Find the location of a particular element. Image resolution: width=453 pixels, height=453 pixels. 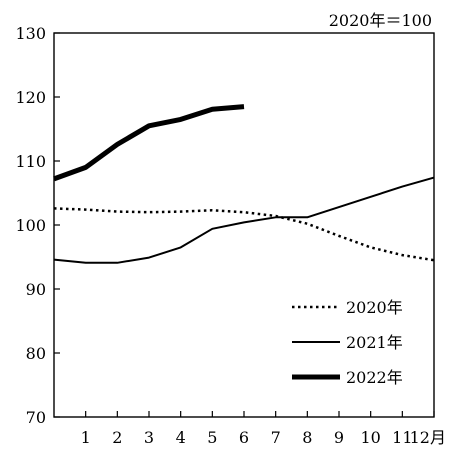

legend-label-3: 2022年 is located at coordinates (374, 377).